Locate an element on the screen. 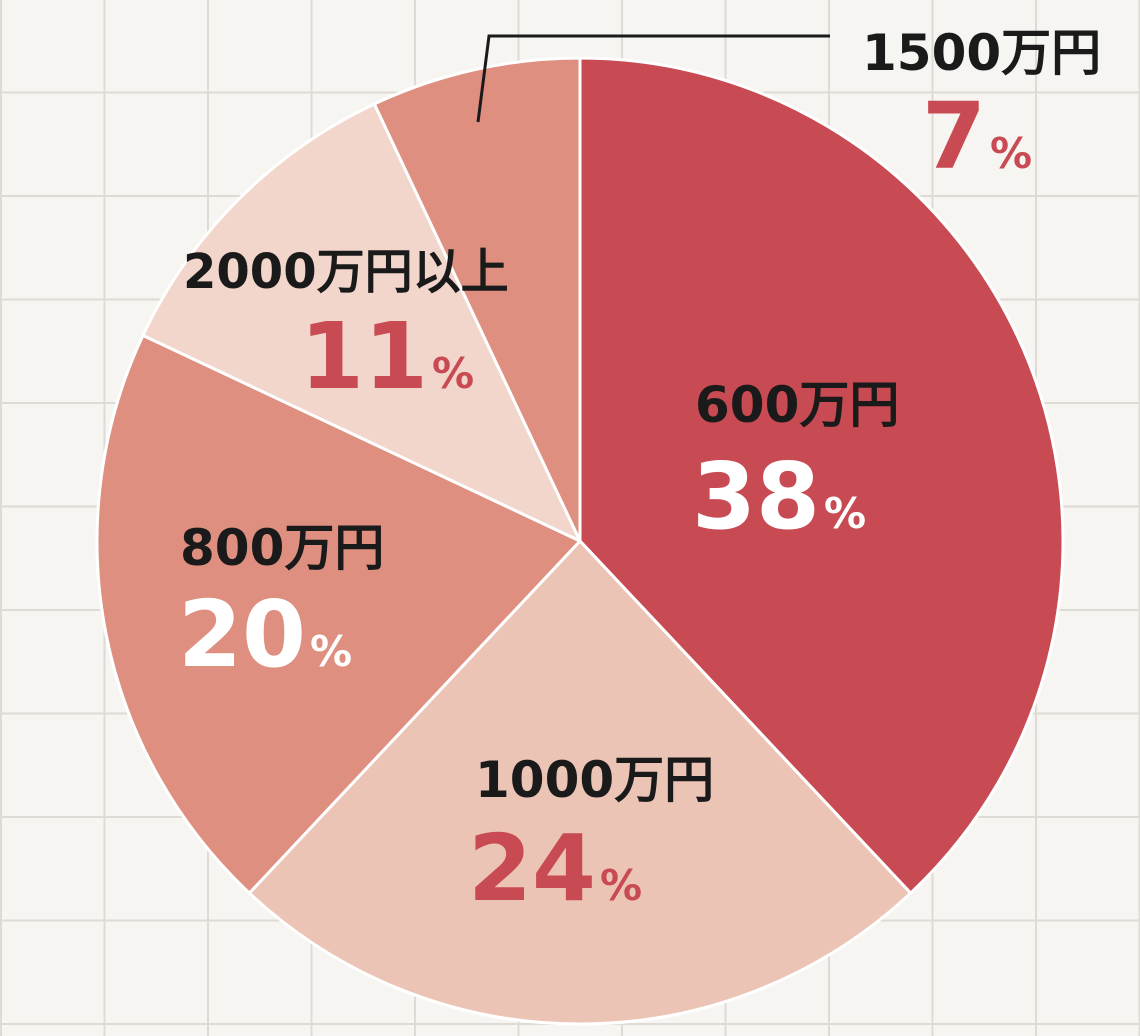 This screenshot has width=1140, height=1036. slice-label-800: 800万円 is located at coordinates (282, 548).